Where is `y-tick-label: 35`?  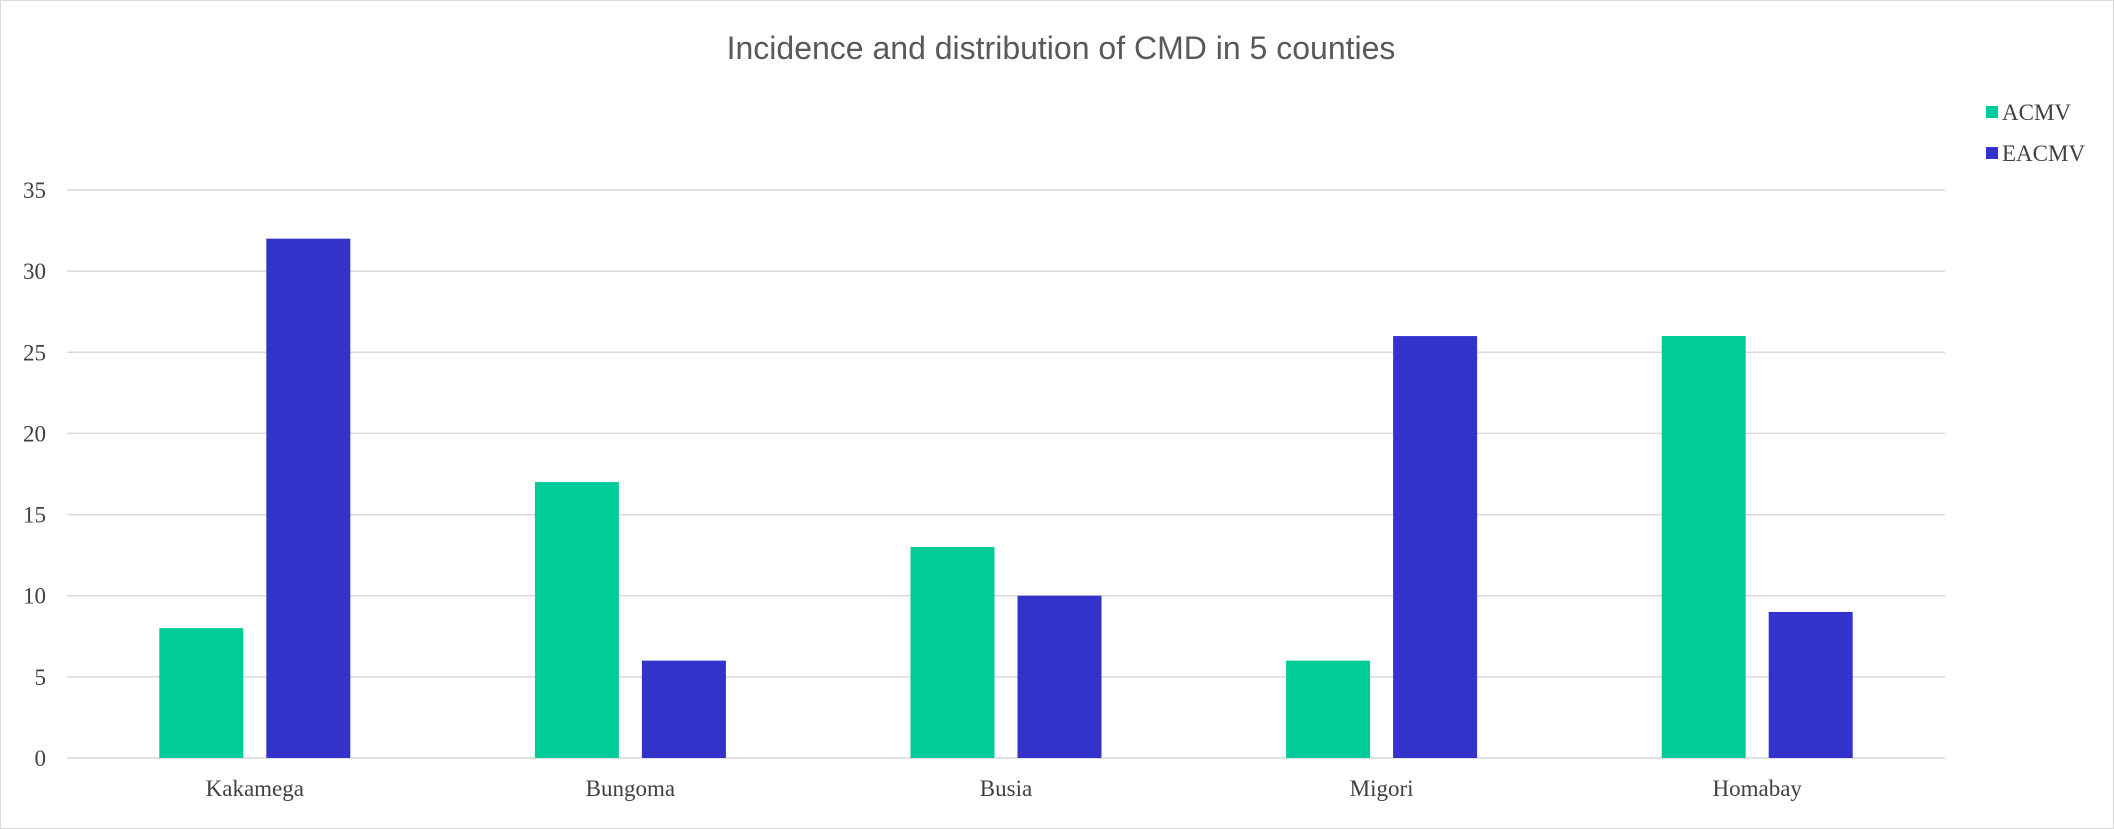
y-tick-label: 35 is located at coordinates (34, 190).